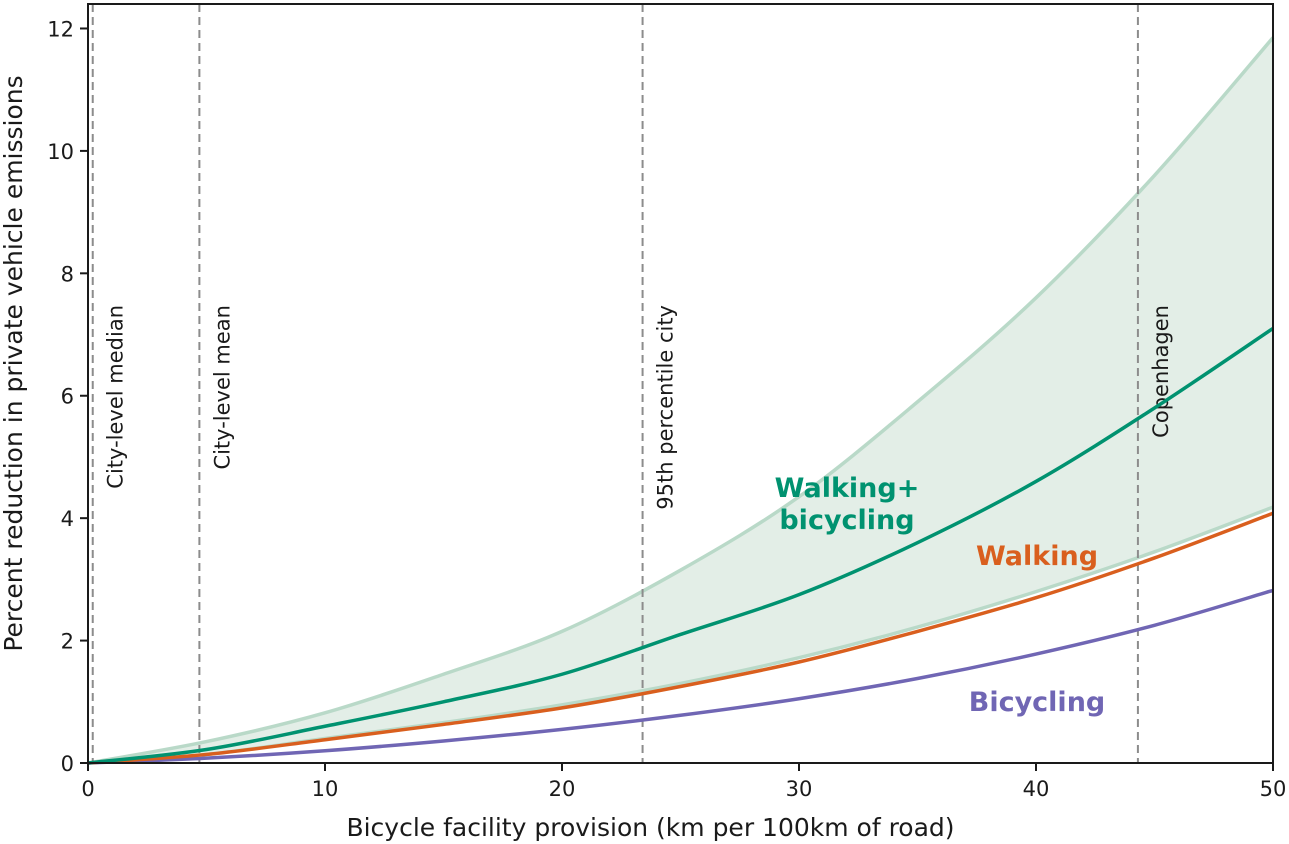 The height and width of the screenshot is (844, 1289). Describe the element at coordinates (67, 397) in the screenshot. I see `y-tick-label: 6` at that location.